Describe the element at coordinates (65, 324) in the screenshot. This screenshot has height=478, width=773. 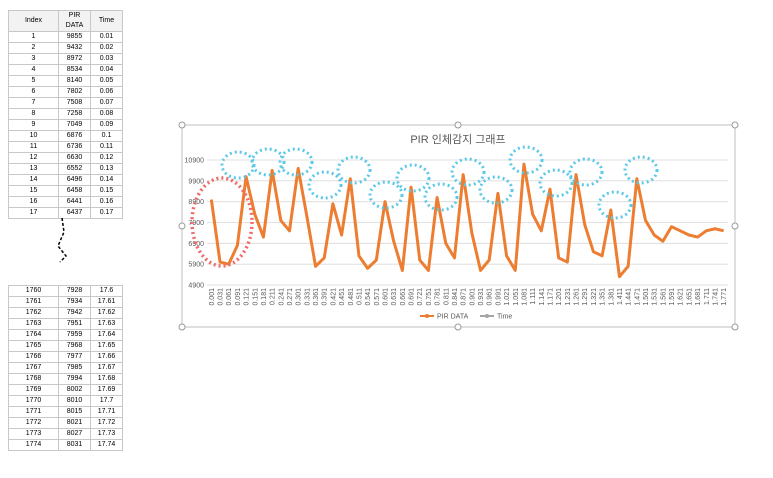
I see `table-row: 1763 7951 17.63` at that location.